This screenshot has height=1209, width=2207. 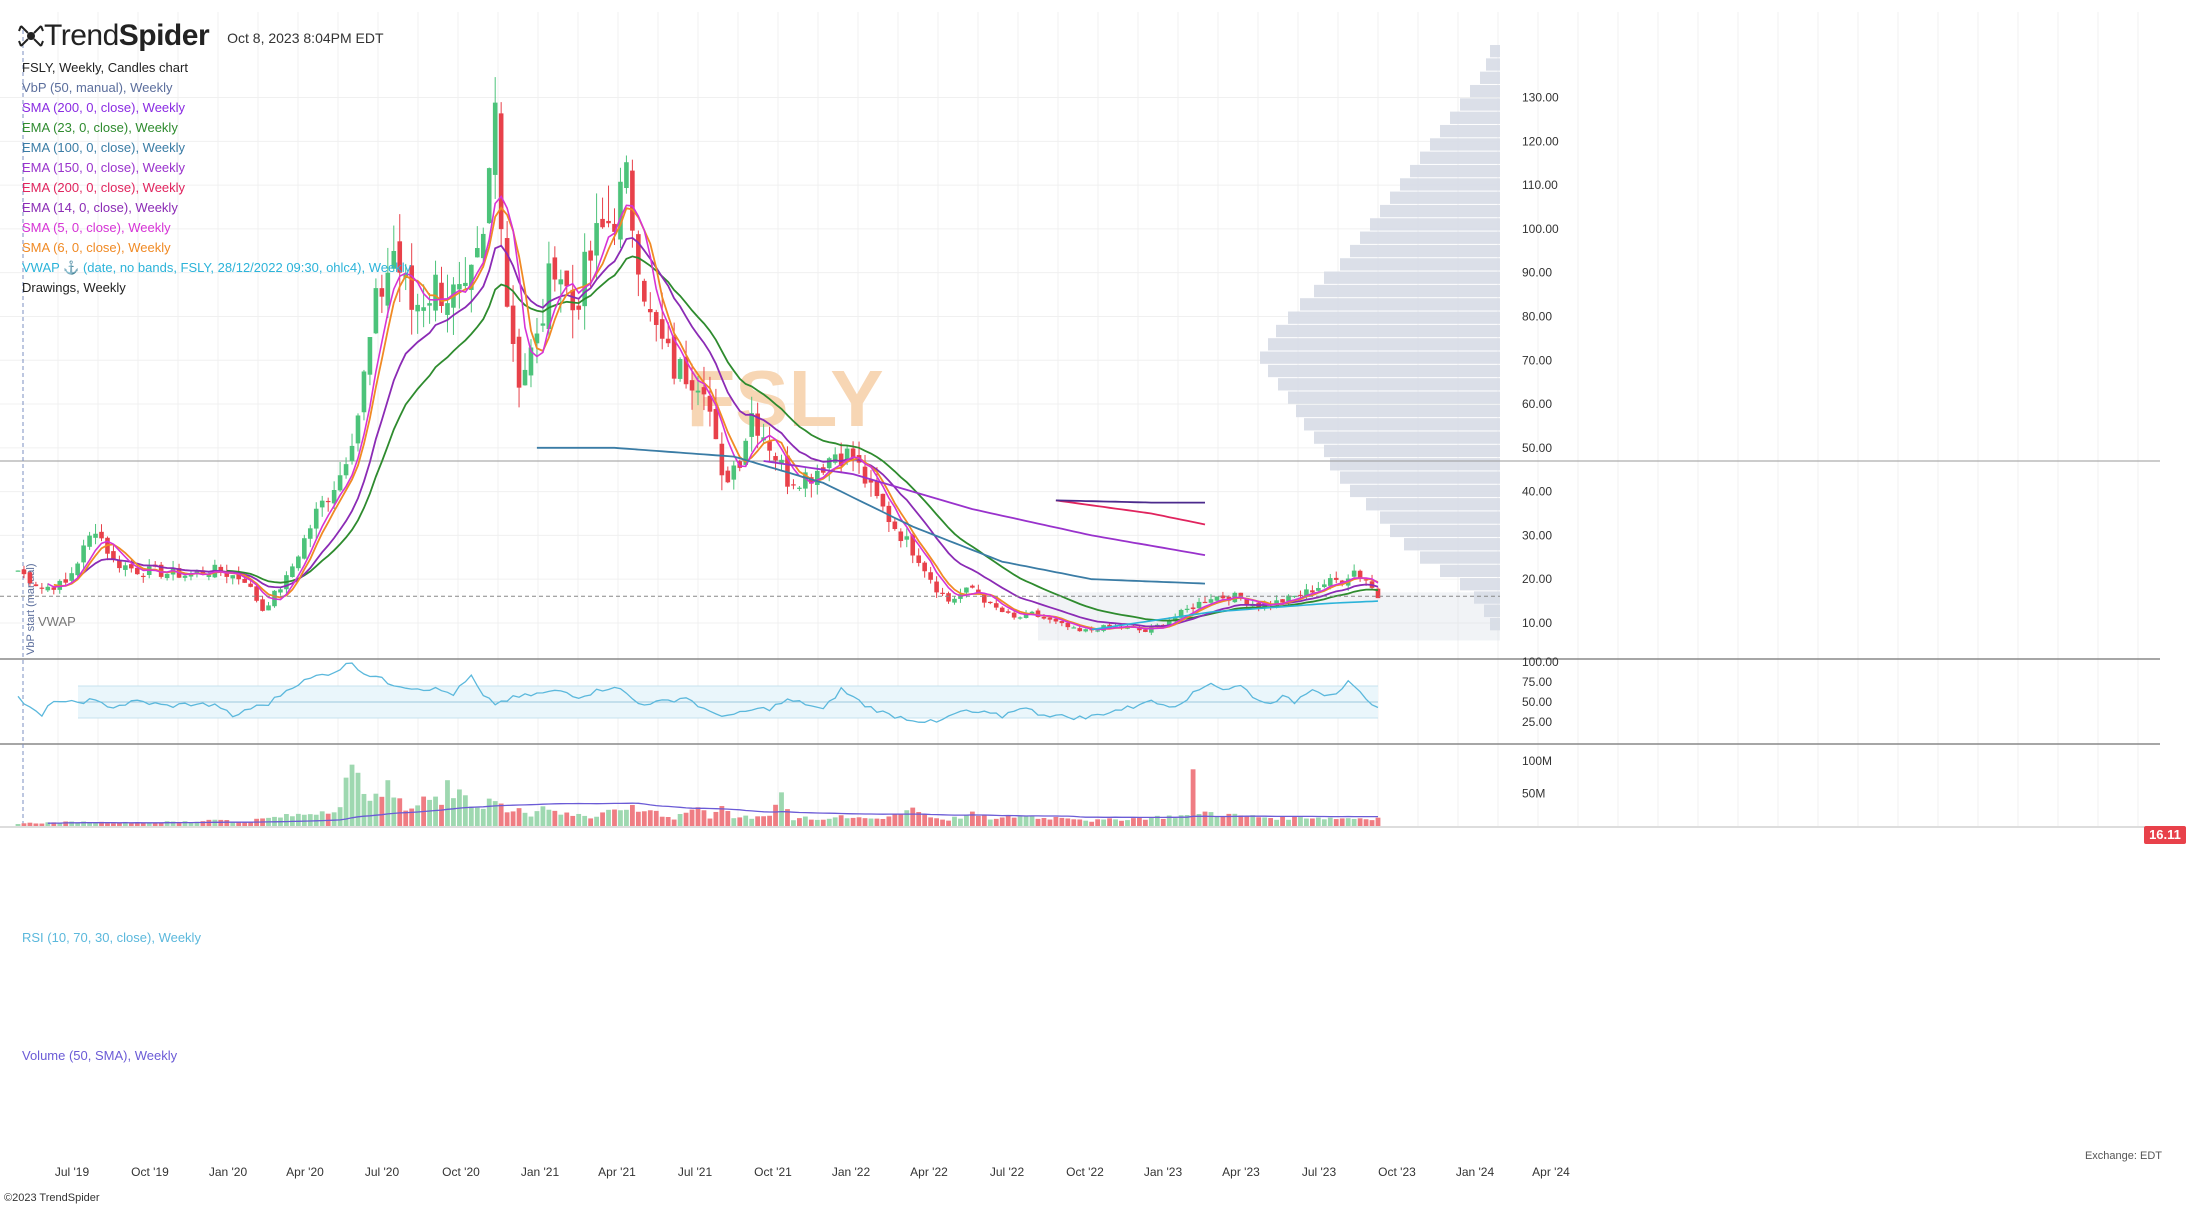 What do you see at coordinates (100, 127) in the screenshot?
I see `legend-item: EMA (23, 0, close), Weekly` at bounding box center [100, 127].